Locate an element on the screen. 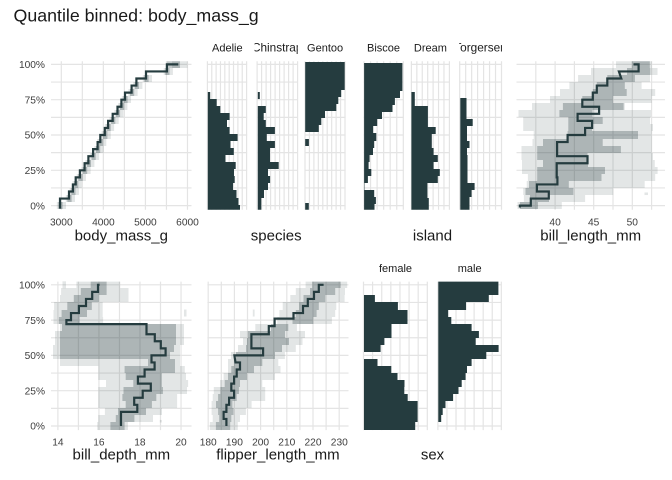 The width and height of the screenshot is (672, 480). svg-text: sex is located at coordinates (433, 455).